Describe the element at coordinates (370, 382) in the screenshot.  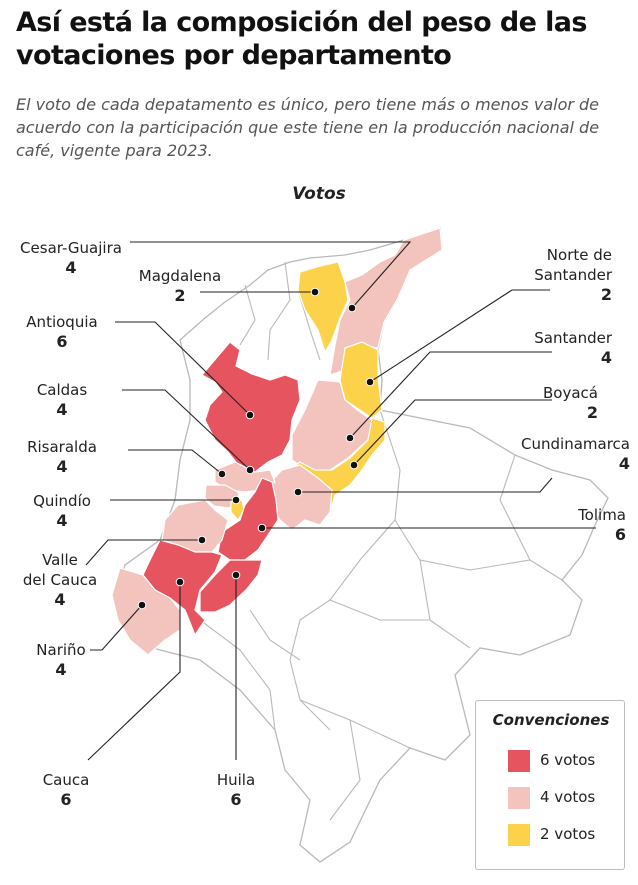
I see `dot-norte-santander` at that location.